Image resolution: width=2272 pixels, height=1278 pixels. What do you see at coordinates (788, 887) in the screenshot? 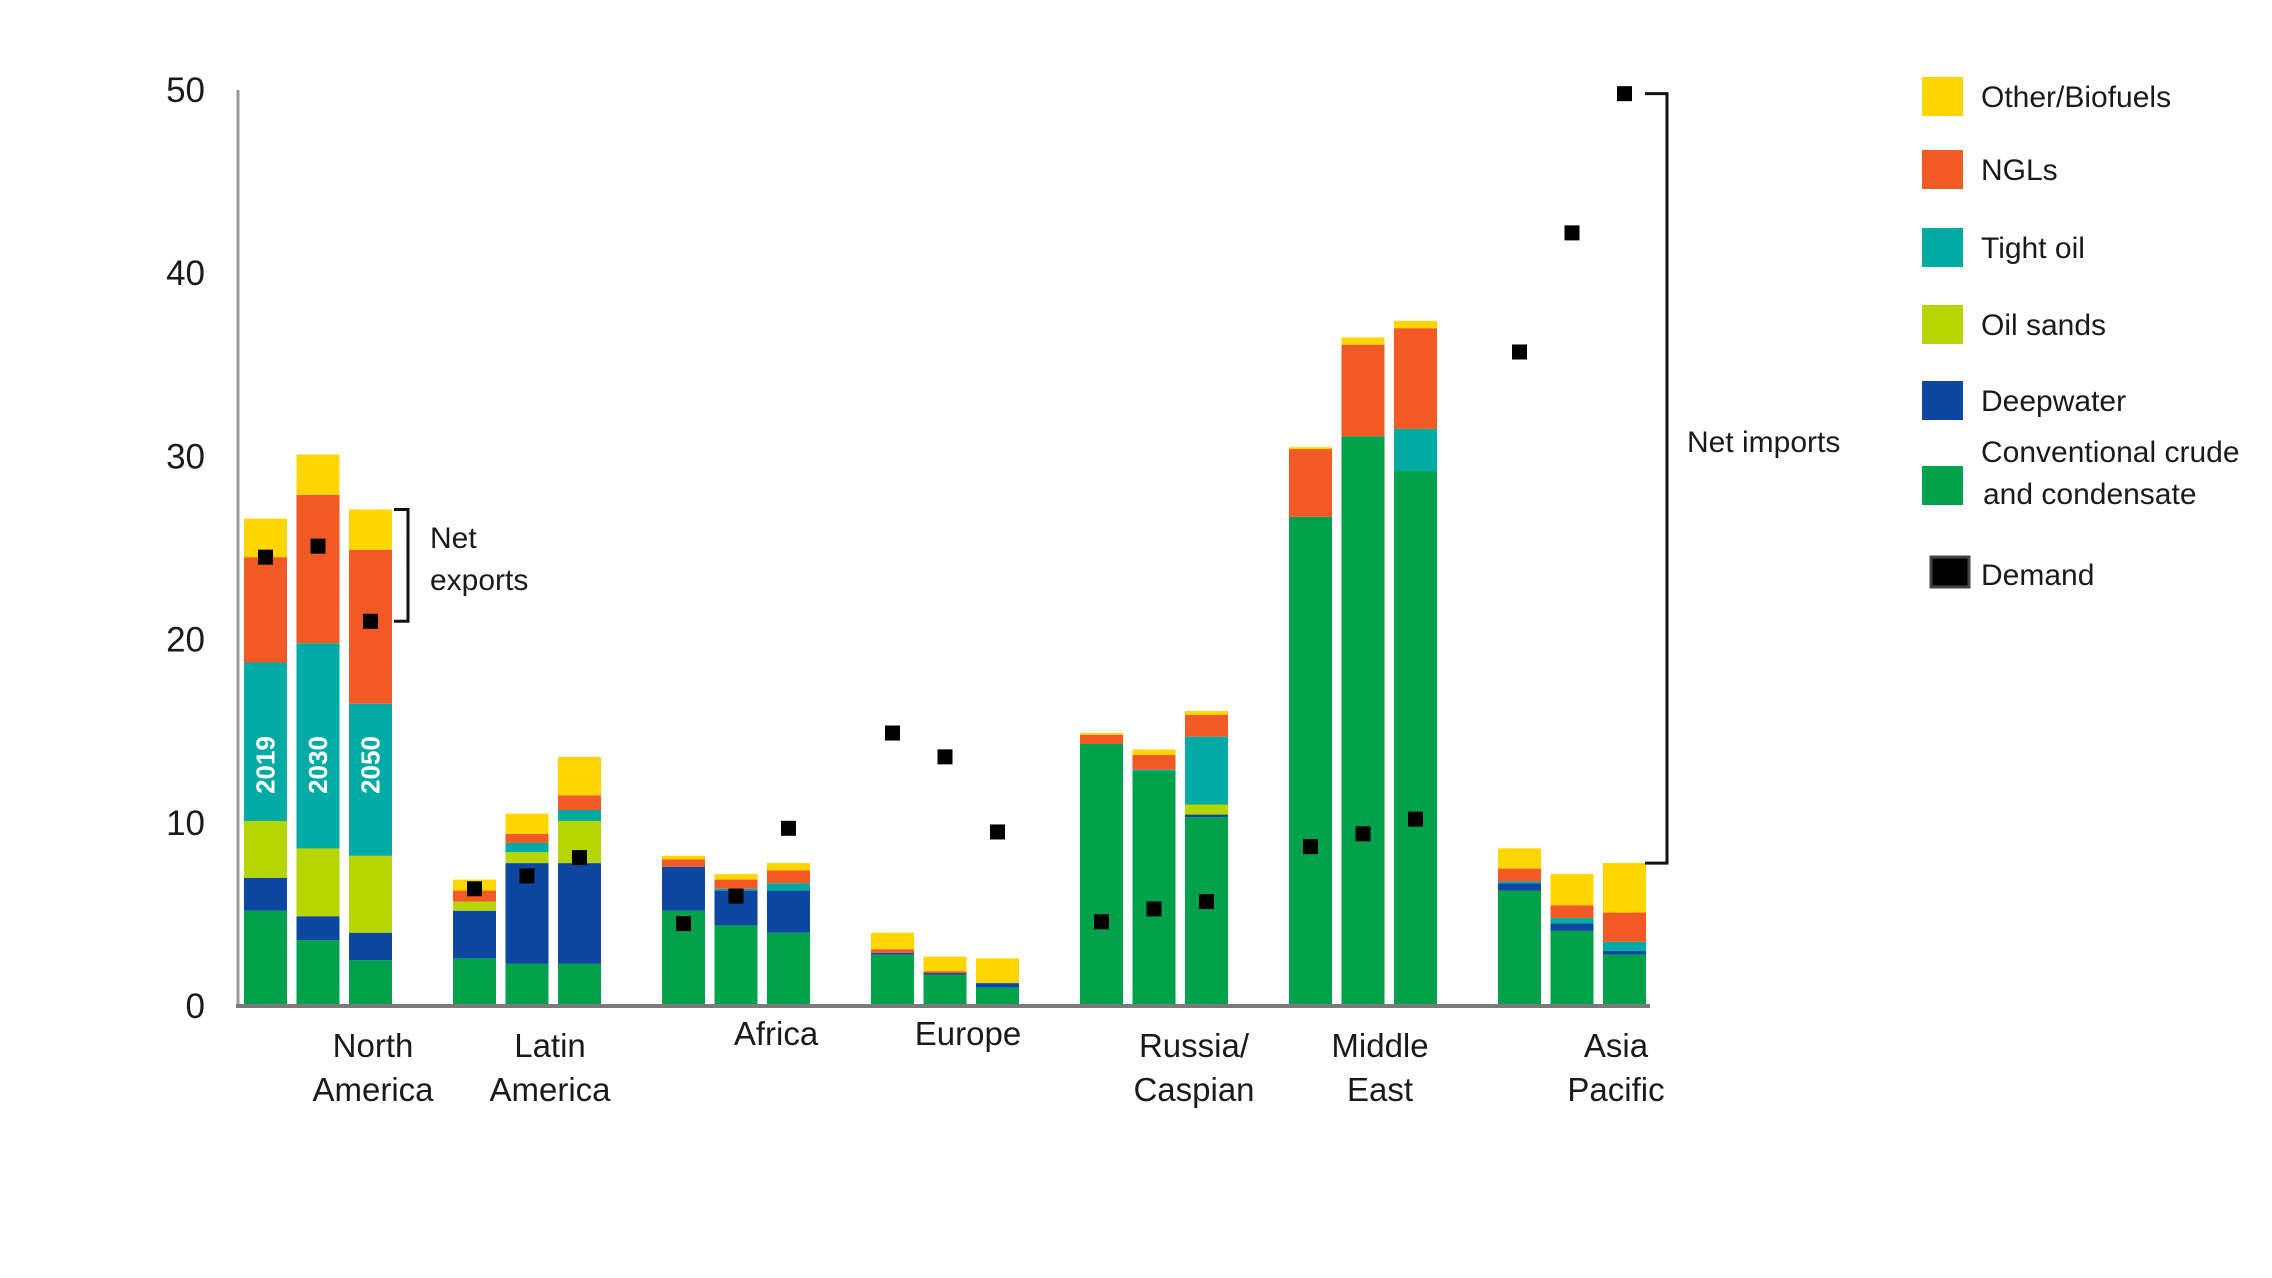
I see `bar-segment-africa-2050-tight-oil` at bounding box center [788, 887].